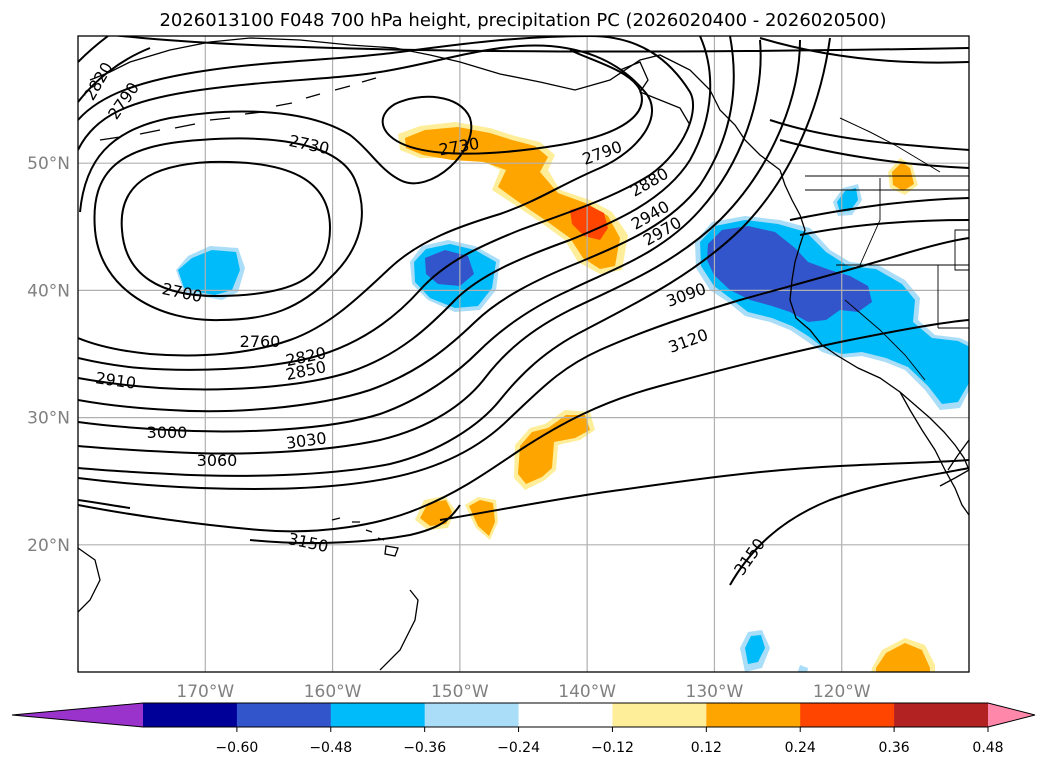 The height and width of the screenshot is (765, 1047). What do you see at coordinates (424, 748) in the screenshot?
I see `colorbar-tick-label: −0.36` at bounding box center [424, 748].